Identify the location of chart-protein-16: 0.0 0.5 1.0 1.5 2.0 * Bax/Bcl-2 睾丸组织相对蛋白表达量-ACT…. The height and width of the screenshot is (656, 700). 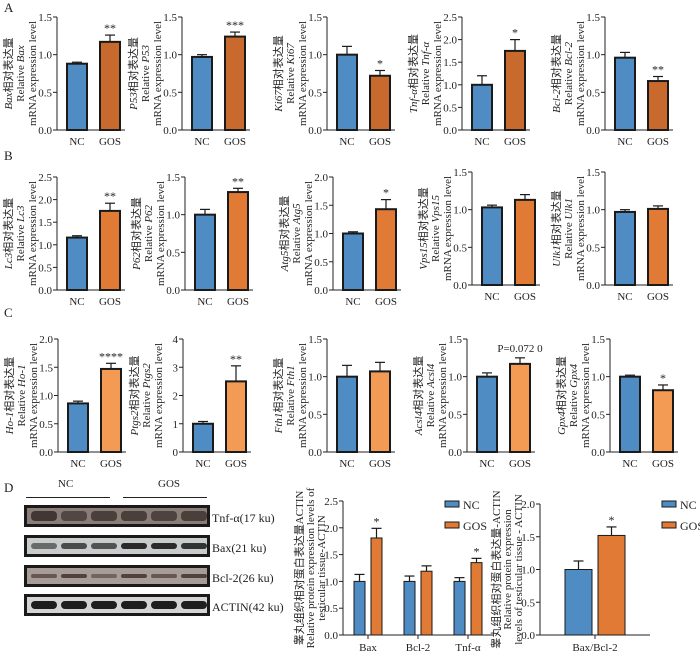
(594, 572).